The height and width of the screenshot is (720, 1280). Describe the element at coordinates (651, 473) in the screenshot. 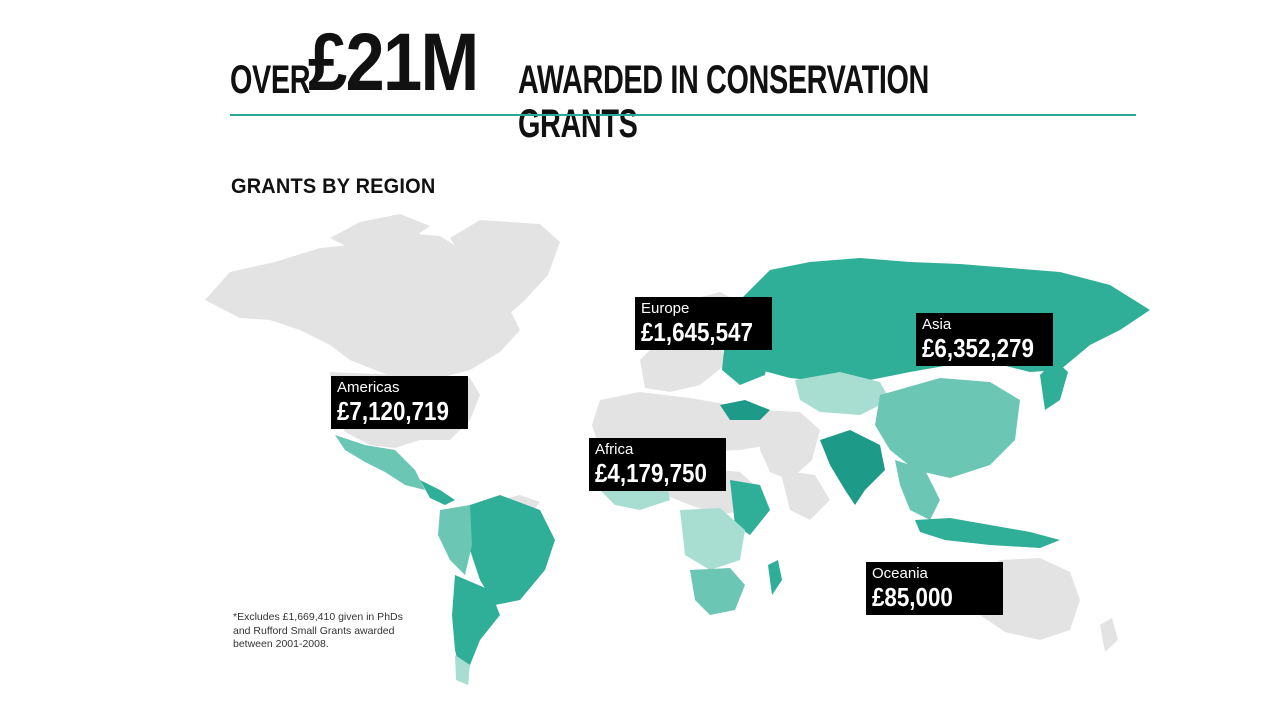

I see `callout-amount: £4,179,750` at that location.